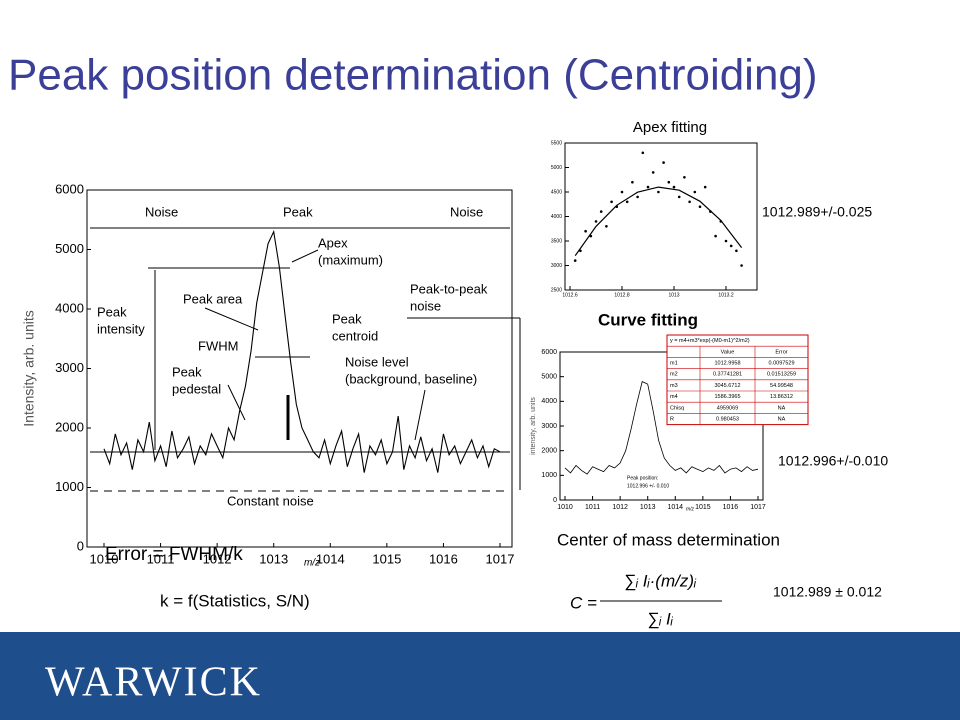  What do you see at coordinates (29, 368) in the screenshot?
I see `y-axis-label: Intensity, arb. units` at bounding box center [29, 368].